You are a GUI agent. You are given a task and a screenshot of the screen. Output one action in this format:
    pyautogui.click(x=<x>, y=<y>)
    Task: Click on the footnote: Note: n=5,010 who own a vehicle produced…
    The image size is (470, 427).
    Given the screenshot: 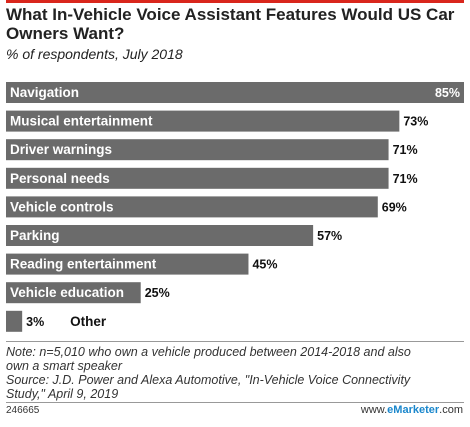 What is the action you would take?
    pyautogui.click(x=235, y=373)
    